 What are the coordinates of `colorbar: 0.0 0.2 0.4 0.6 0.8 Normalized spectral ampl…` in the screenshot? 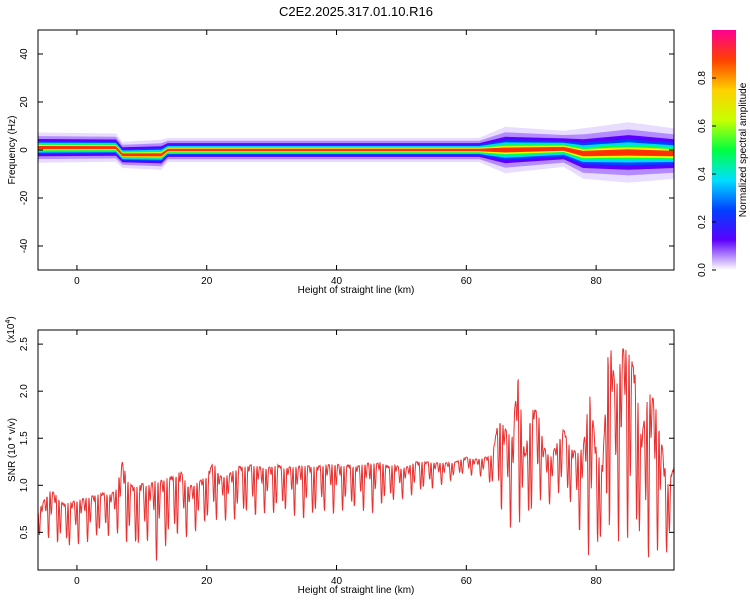 It's located at (723, 153).